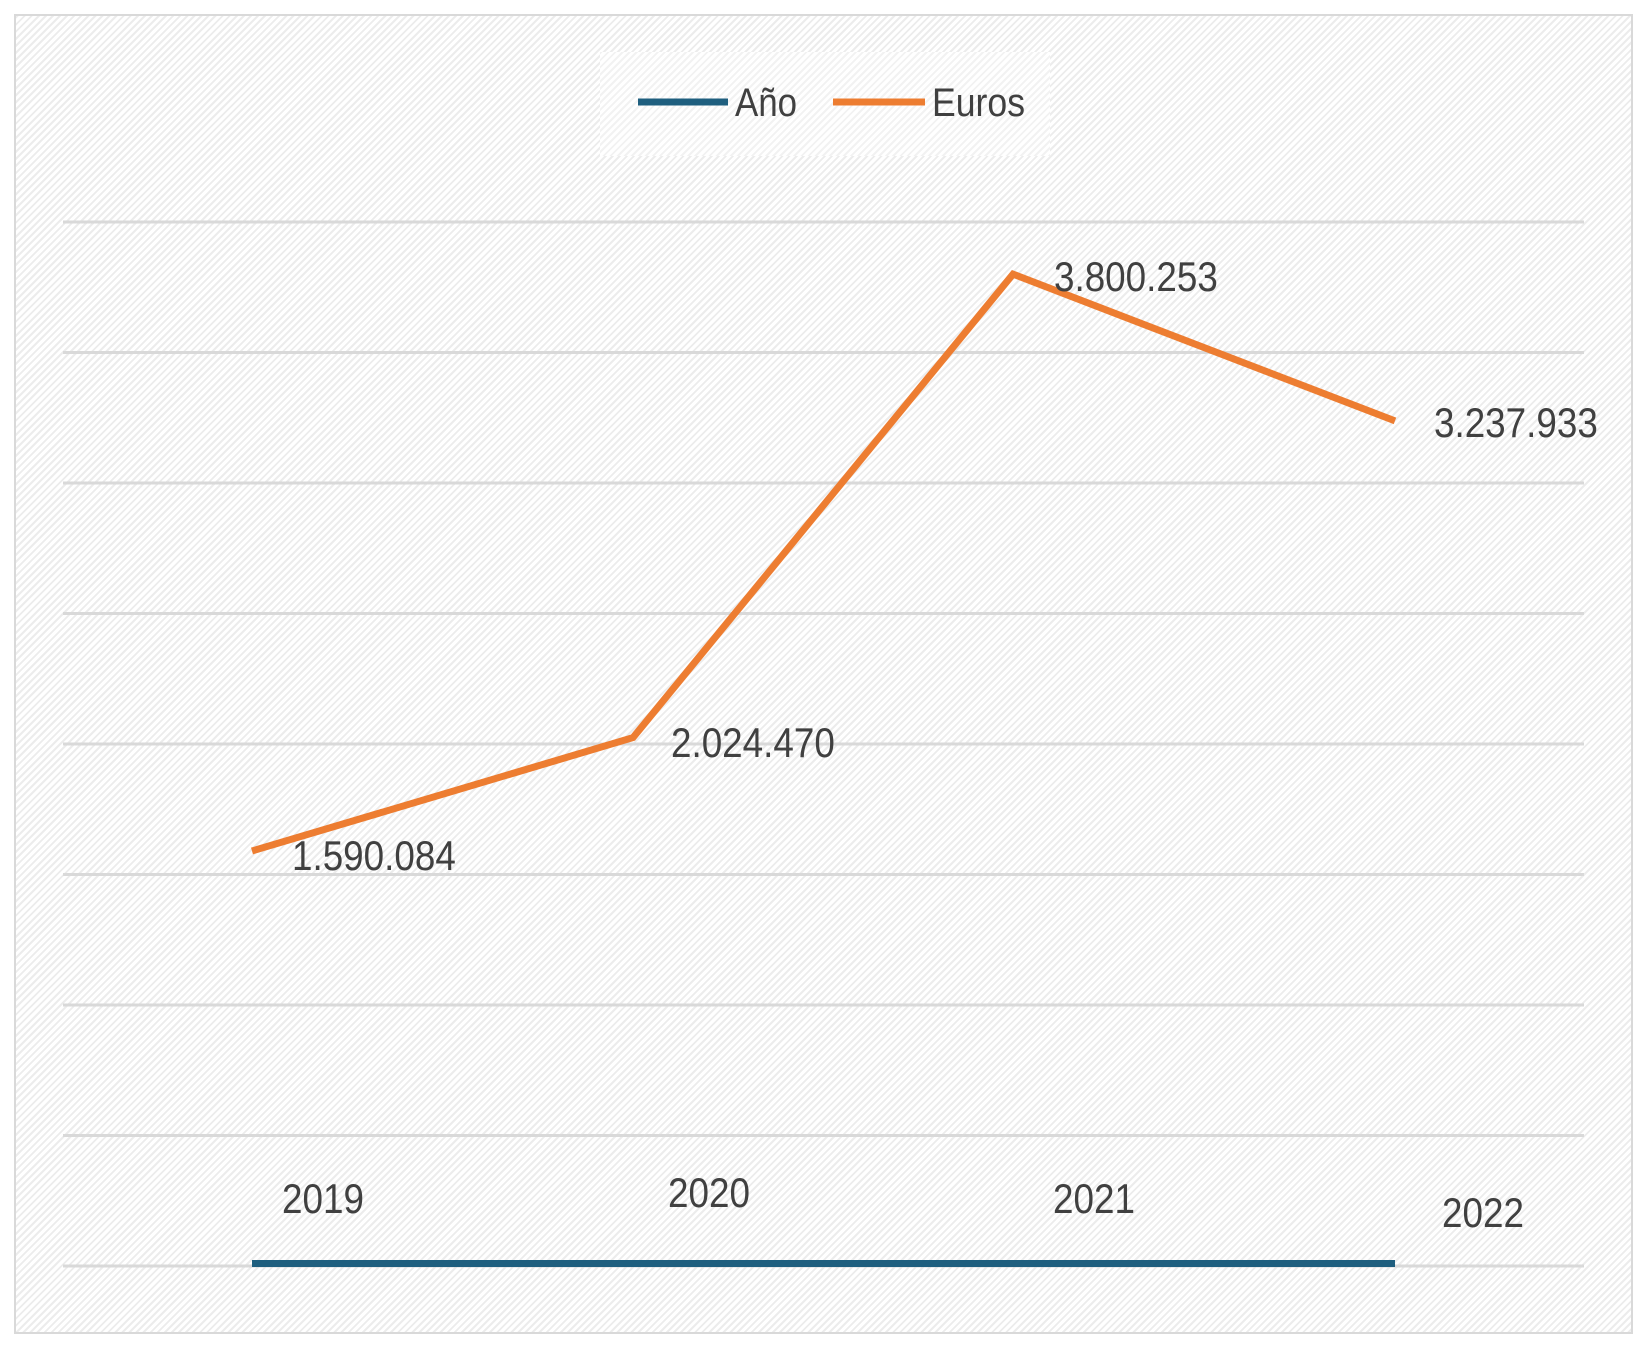 This screenshot has height=1347, width=1645. What do you see at coordinates (1483, 1212) in the screenshot?
I see `data-label-ano: 2022` at bounding box center [1483, 1212].